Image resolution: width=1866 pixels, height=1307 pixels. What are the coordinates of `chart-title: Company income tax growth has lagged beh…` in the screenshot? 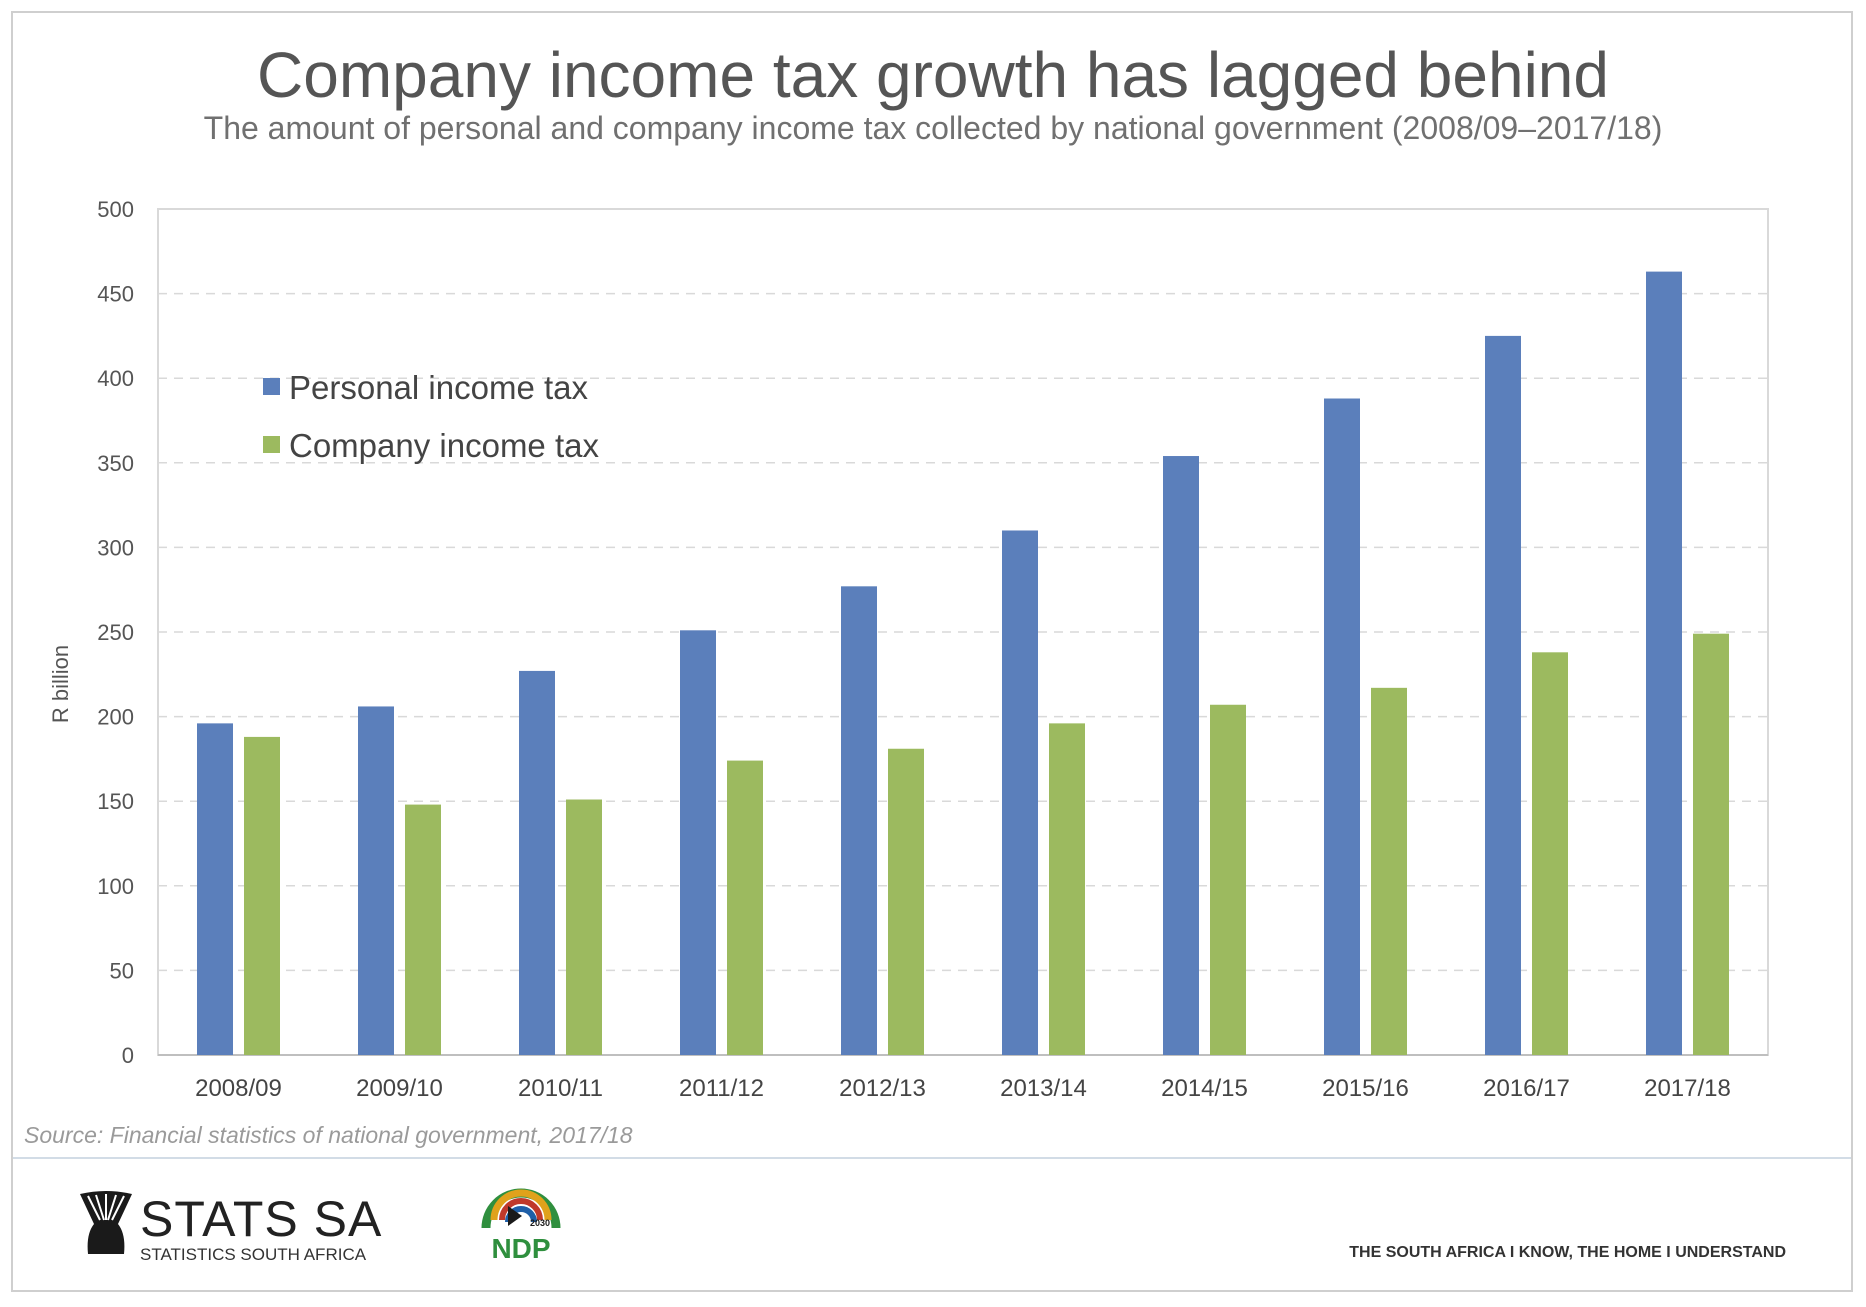 It's located at (933, 75).